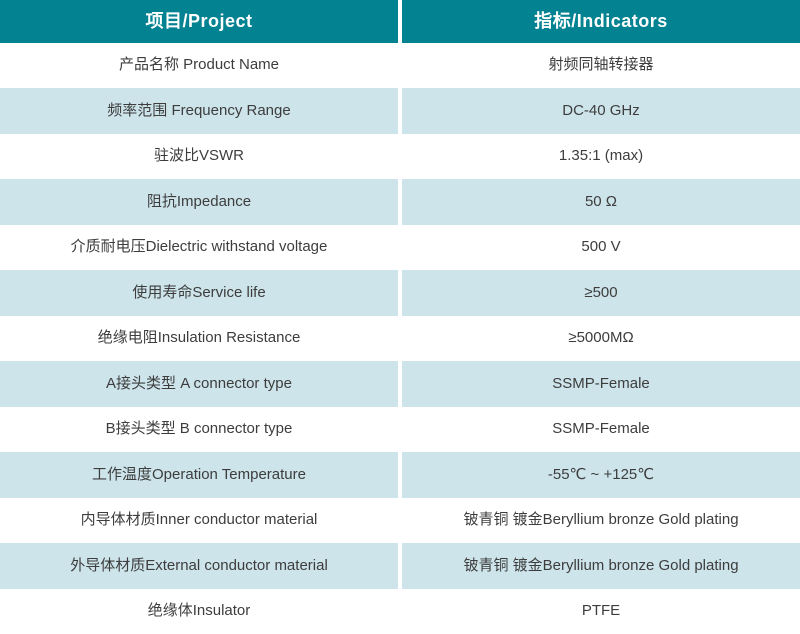  Describe the element at coordinates (199, 566) in the screenshot. I see `project-cell: 外导体材质External conductor material` at that location.